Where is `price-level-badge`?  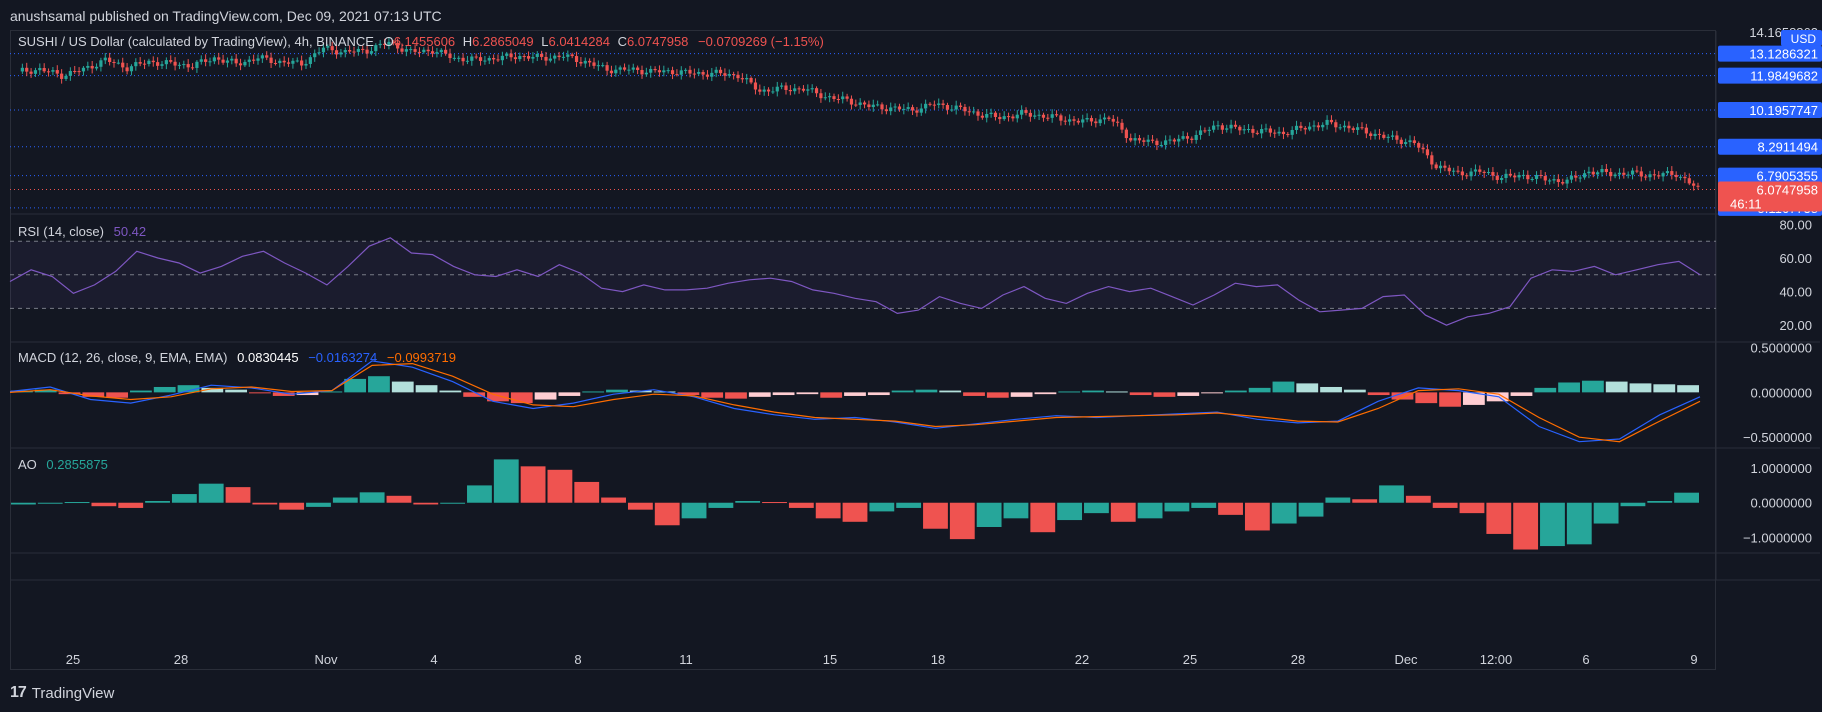
price-level-badge is located at coordinates (1770, 75).